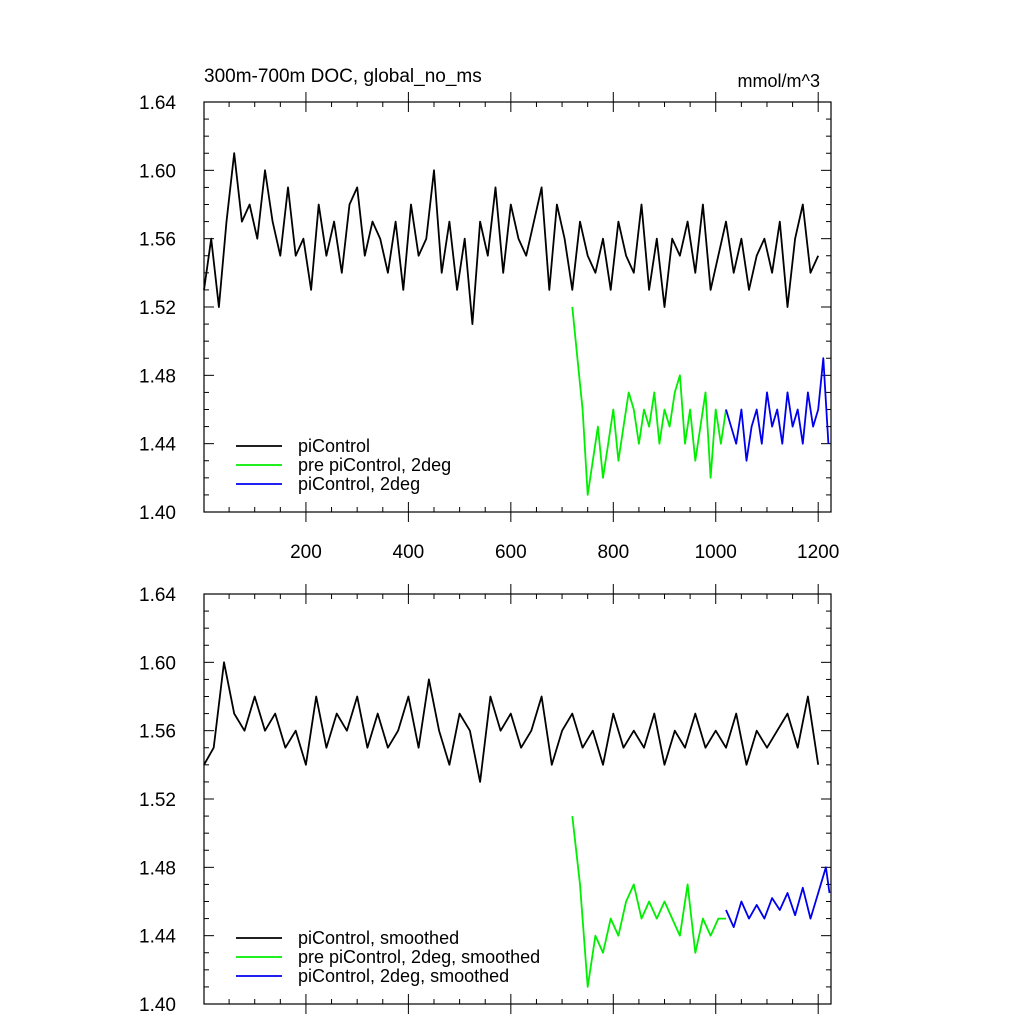  Describe the element at coordinates (343, 76) in the screenshot. I see `chart-title: 300m-700m DOC, global_no_ms` at that location.